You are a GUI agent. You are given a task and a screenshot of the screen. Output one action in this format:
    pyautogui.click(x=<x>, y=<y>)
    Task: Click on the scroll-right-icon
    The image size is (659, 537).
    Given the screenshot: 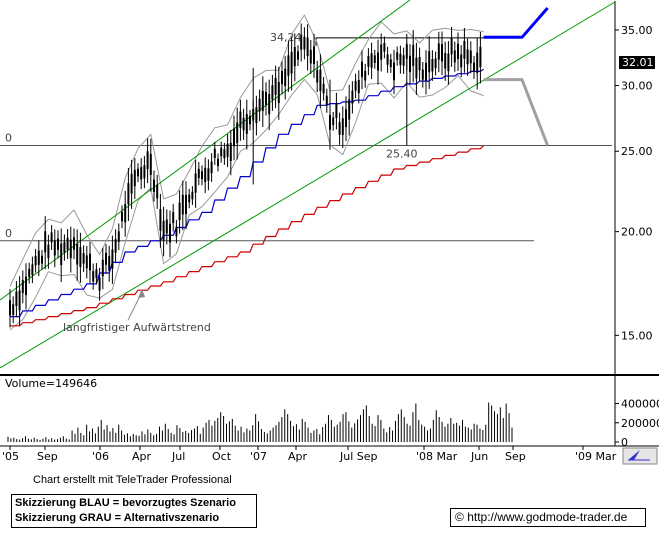 What is the action you would take?
    pyautogui.click(x=640, y=456)
    